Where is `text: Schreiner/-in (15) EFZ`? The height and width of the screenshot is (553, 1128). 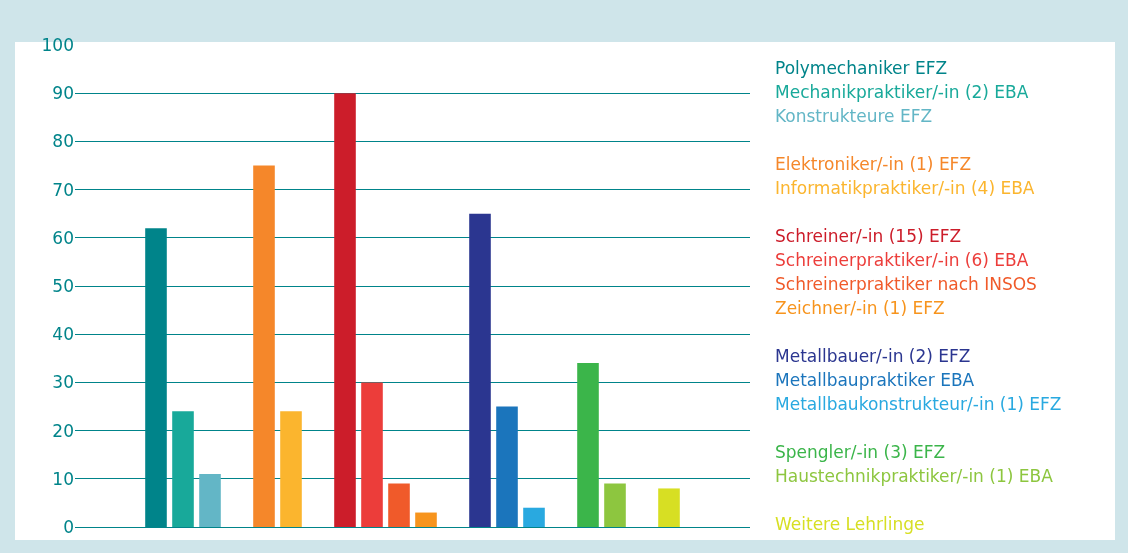 text: Schreiner/-in (15) EFZ is located at coordinates (868, 236).